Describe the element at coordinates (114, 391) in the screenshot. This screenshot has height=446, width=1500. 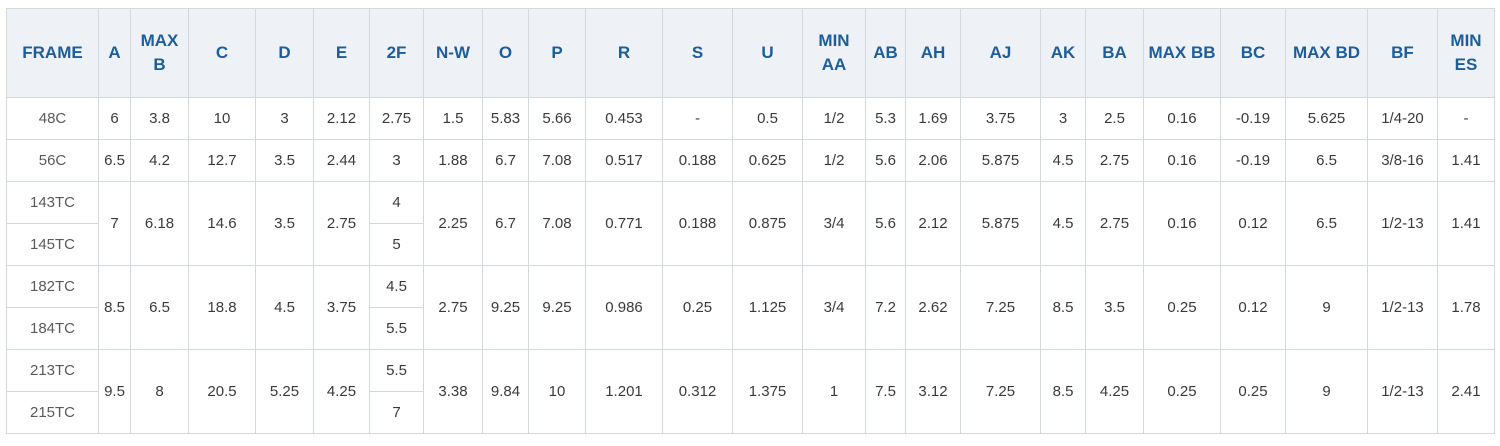
I see `value-cell: 9.5` at that location.